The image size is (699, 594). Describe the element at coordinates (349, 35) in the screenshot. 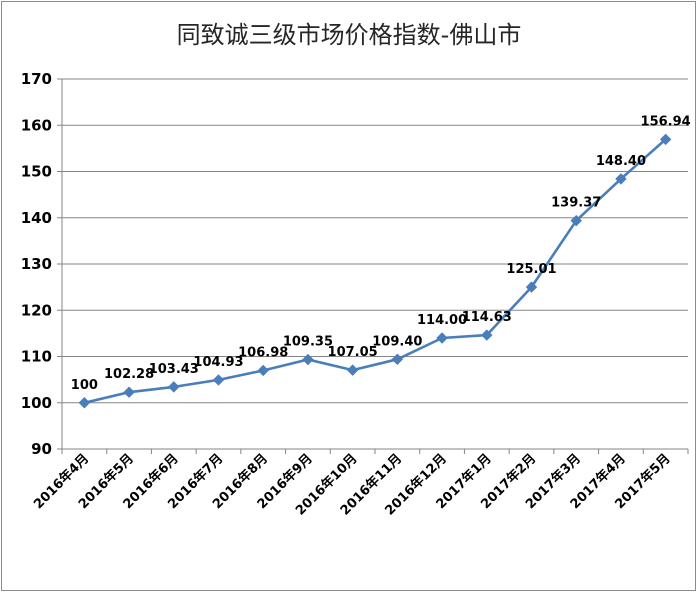

I see `chart-title: 同致诚三级市场价格指数-佛山市` at that location.